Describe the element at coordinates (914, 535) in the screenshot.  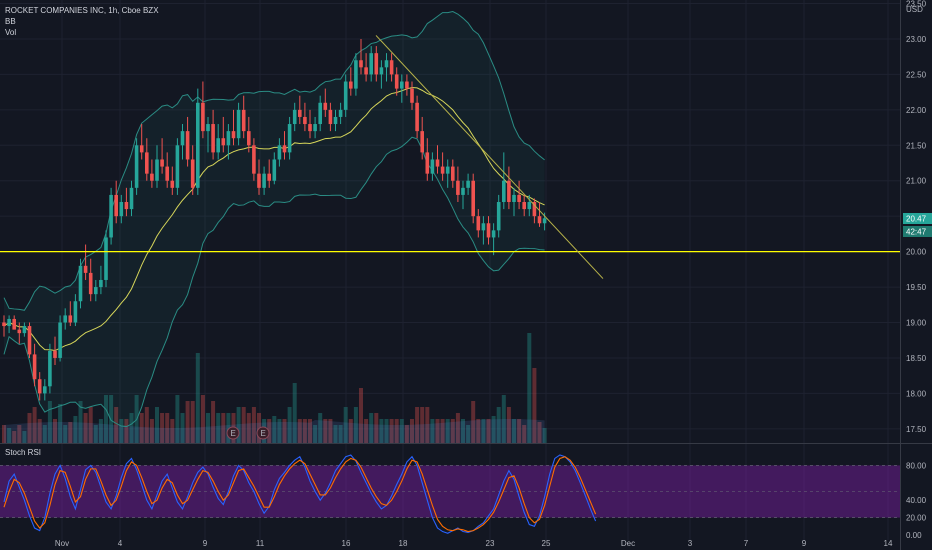
I see `stoch-tick-label: 0.00` at that location.